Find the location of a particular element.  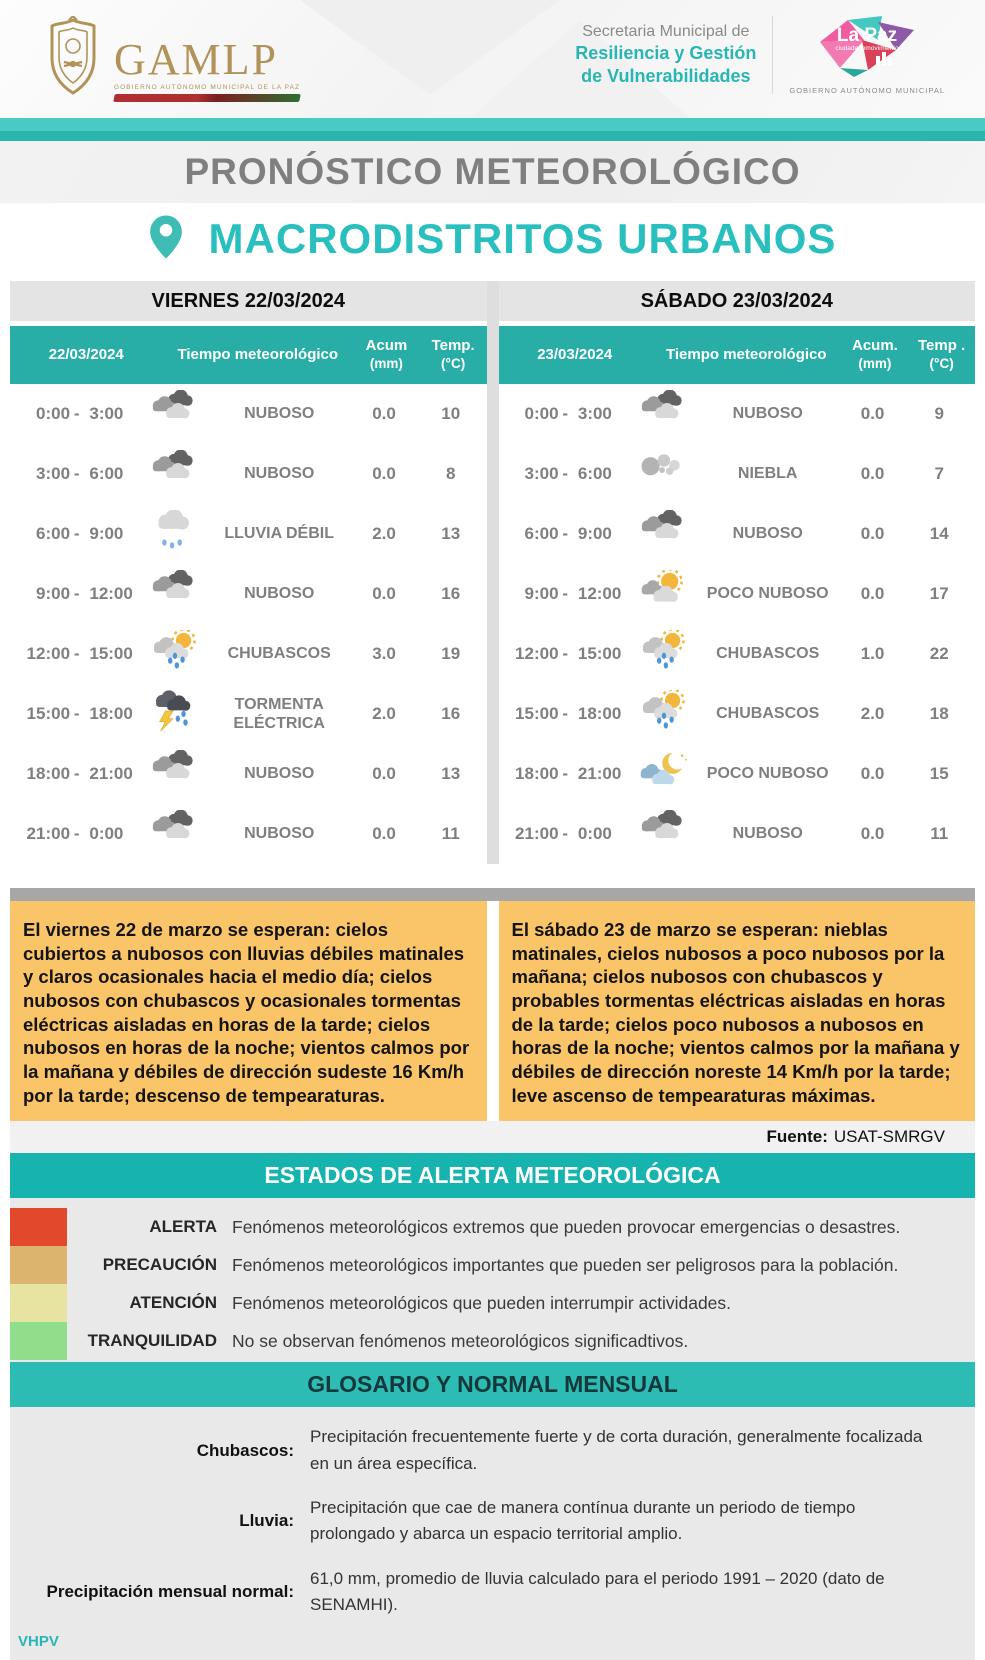

column-header-date: 23/03/2024 is located at coordinates (575, 354).